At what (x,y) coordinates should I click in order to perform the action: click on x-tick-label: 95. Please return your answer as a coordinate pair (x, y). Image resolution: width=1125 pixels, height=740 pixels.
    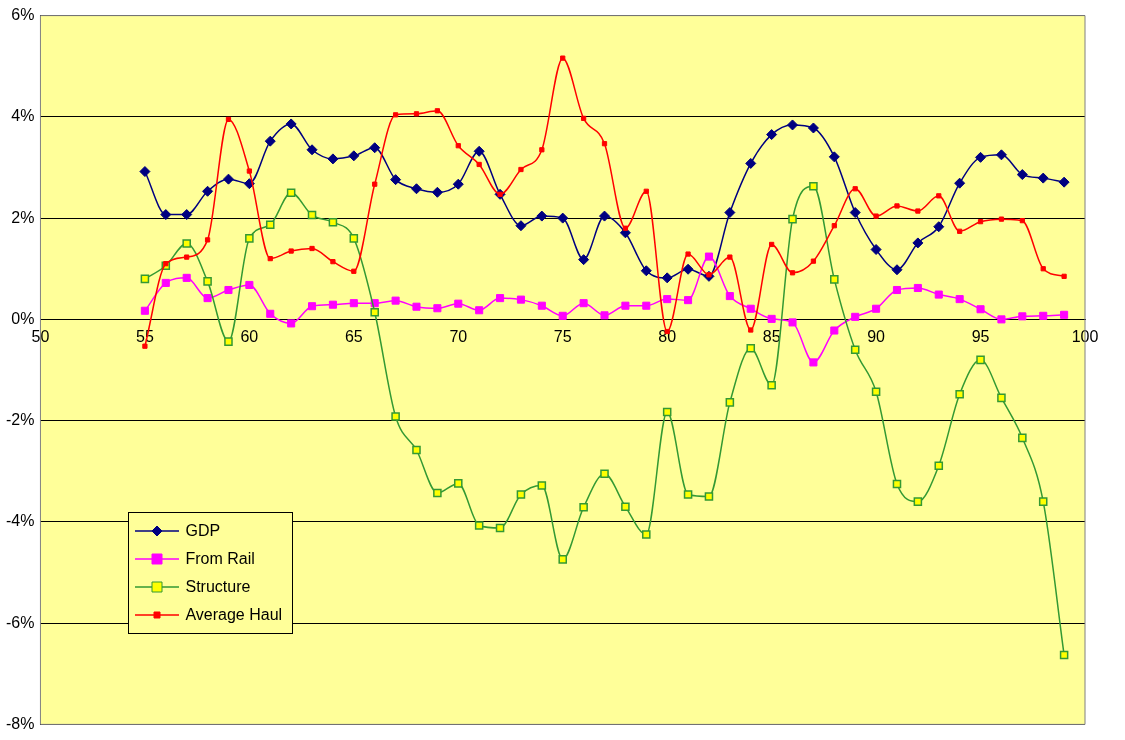
    Looking at the image, I should click on (980, 337).